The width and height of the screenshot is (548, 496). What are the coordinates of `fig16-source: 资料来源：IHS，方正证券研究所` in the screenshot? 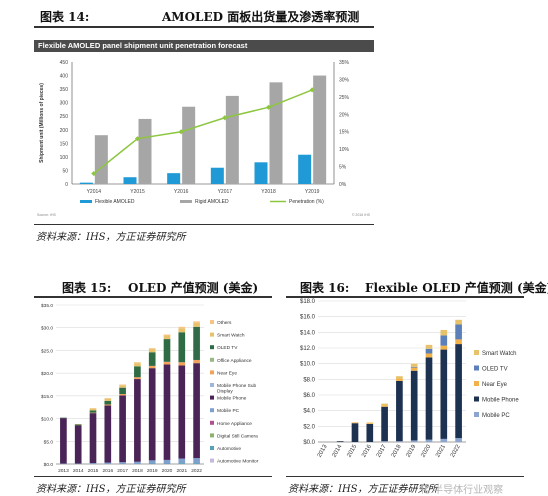 It's located at (363, 487).